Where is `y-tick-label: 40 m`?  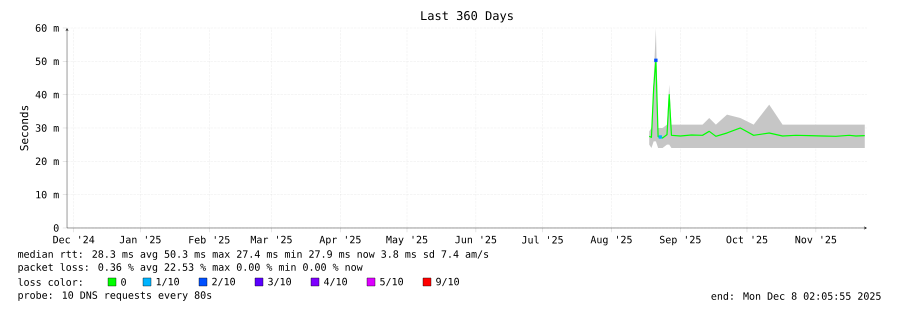
y-tick-label: 40 m is located at coordinates (47, 94).